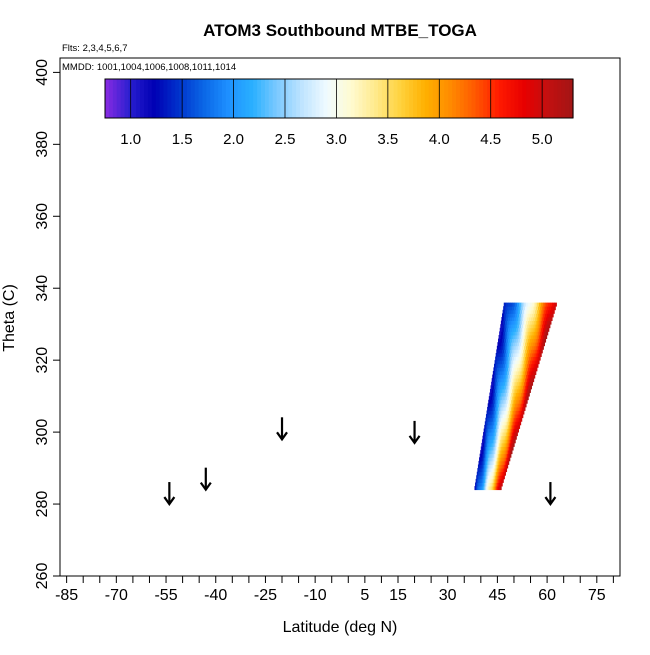  I want to click on y-axis-title: Theta (C), so click(9, 318).